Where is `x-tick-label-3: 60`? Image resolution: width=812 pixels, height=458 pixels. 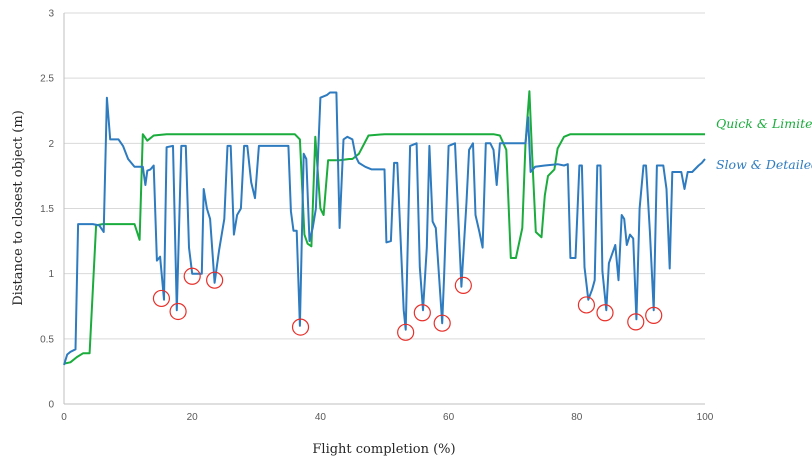 x-tick-label-3: 60 is located at coordinates (449, 417).